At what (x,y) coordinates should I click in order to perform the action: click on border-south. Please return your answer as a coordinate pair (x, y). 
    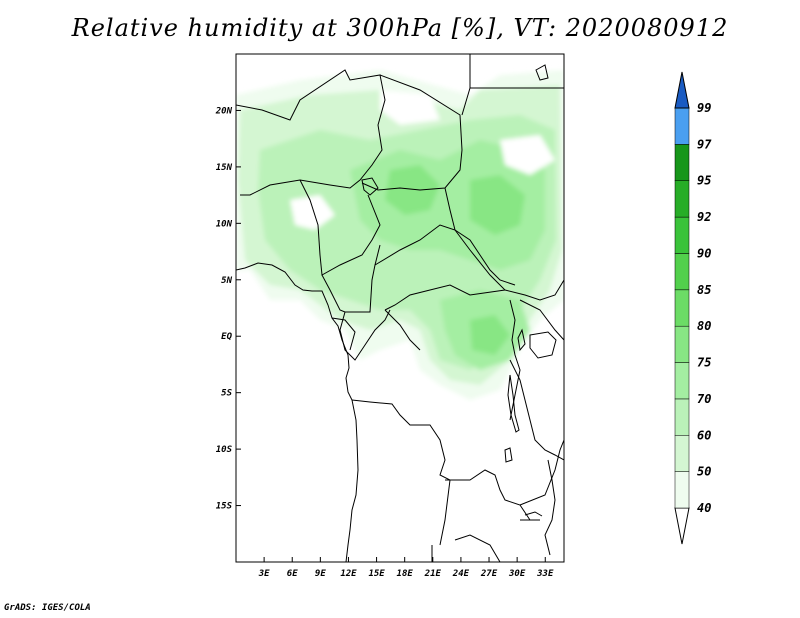
    Looking at the image, I should click on (466, 548).